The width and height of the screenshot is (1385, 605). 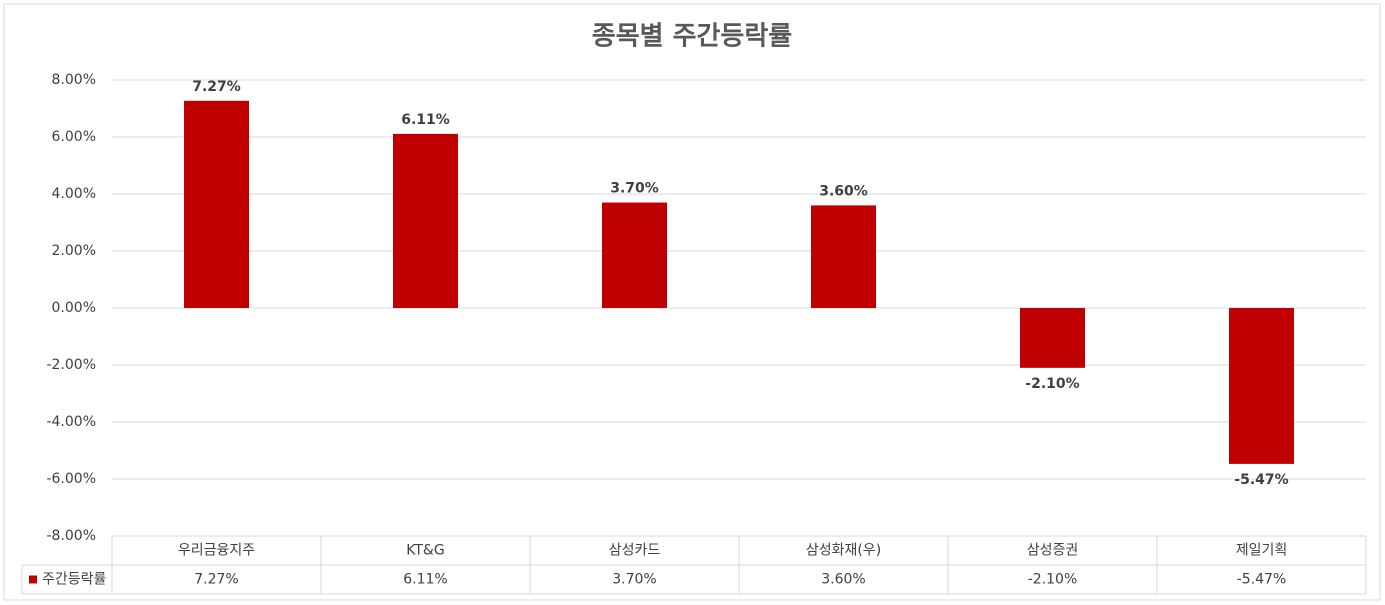 What do you see at coordinates (1053, 551) in the screenshot?
I see `x-tick-label: 삼성증권` at bounding box center [1053, 551].